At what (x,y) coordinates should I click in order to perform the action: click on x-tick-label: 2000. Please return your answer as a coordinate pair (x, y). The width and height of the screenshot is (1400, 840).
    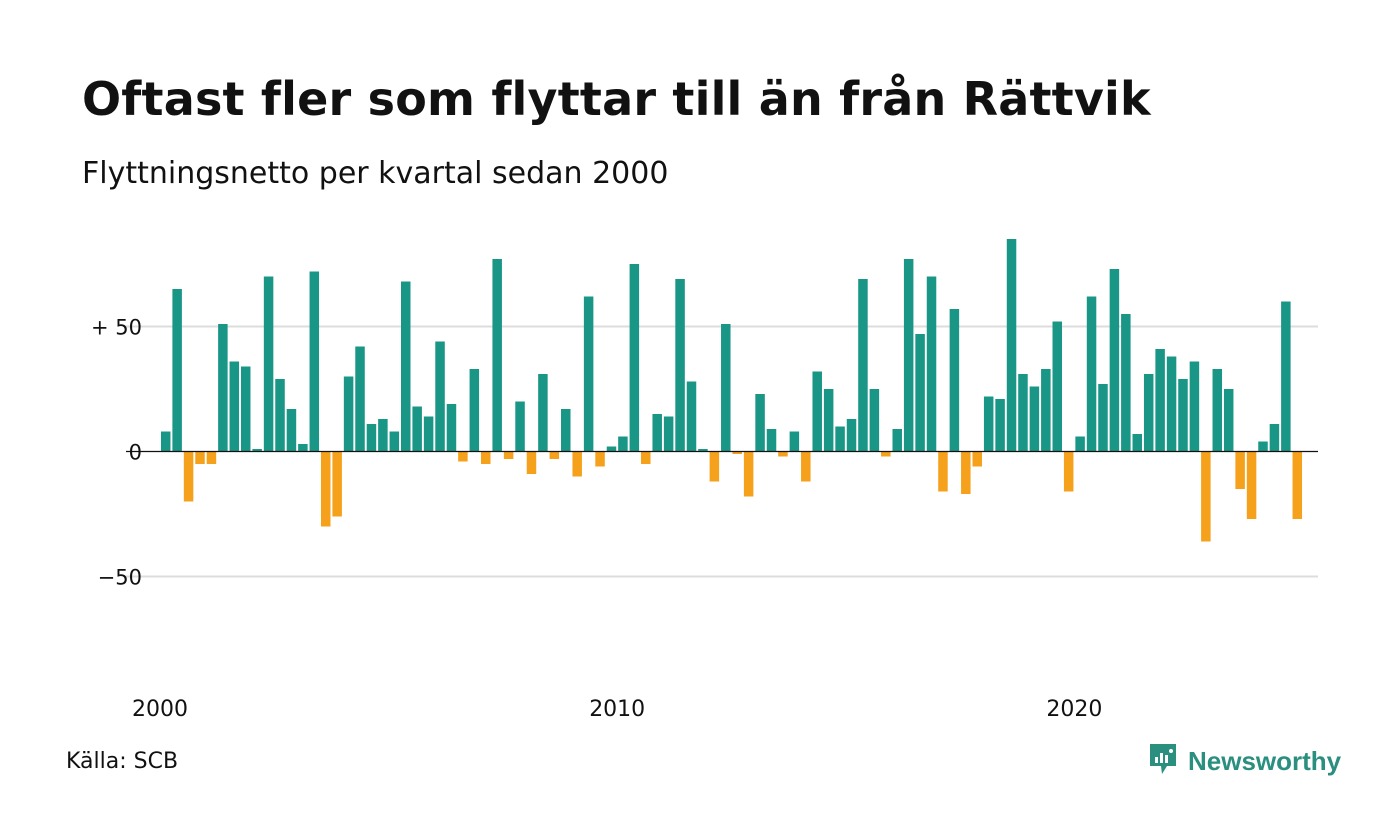
    Looking at the image, I should click on (160, 709).